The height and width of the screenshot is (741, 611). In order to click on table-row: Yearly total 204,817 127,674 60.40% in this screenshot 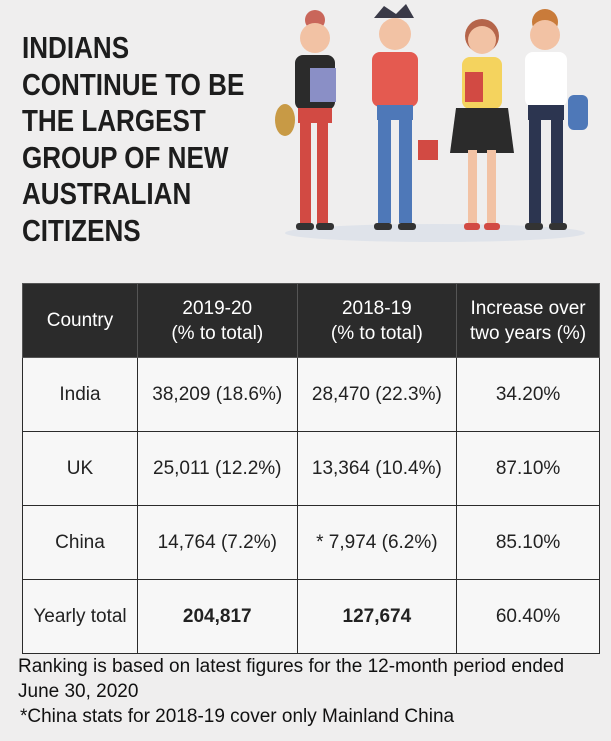, I will do `click(311, 616)`.